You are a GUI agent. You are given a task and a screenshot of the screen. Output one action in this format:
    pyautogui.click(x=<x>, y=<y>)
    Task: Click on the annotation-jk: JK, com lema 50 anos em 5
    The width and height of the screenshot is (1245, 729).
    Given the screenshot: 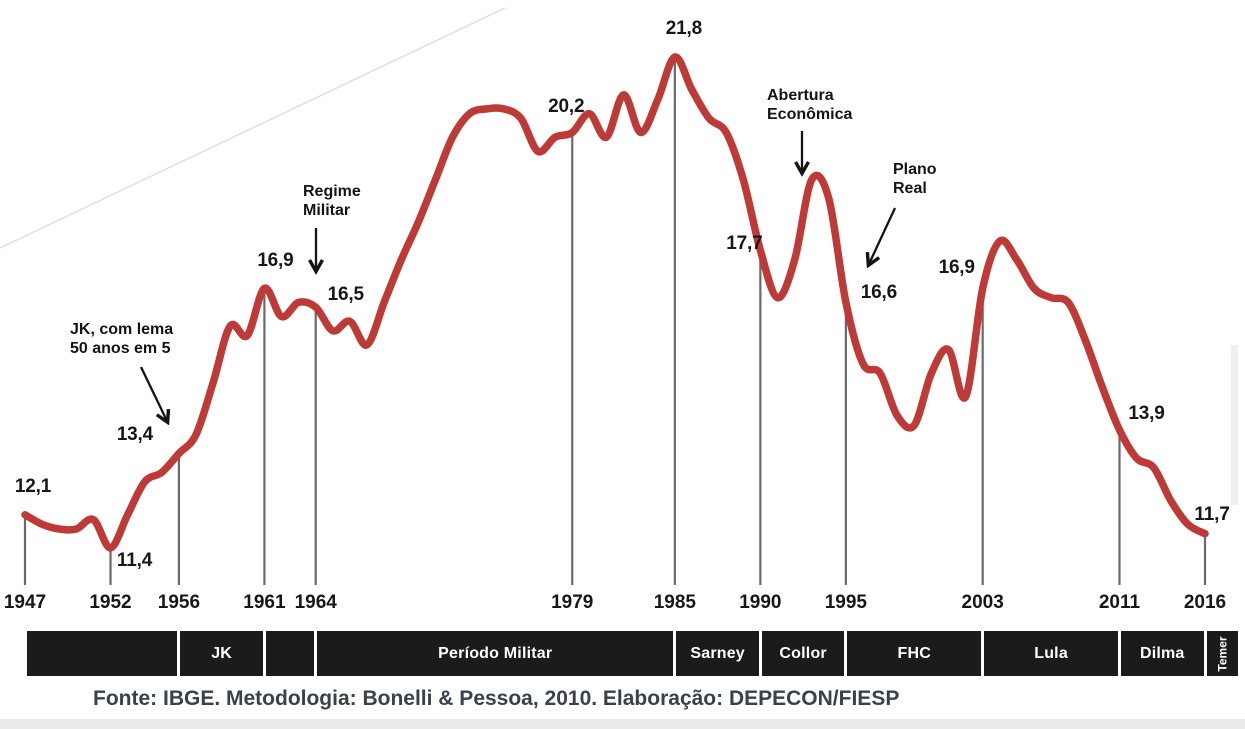 What is the action you would take?
    pyautogui.click(x=121, y=340)
    